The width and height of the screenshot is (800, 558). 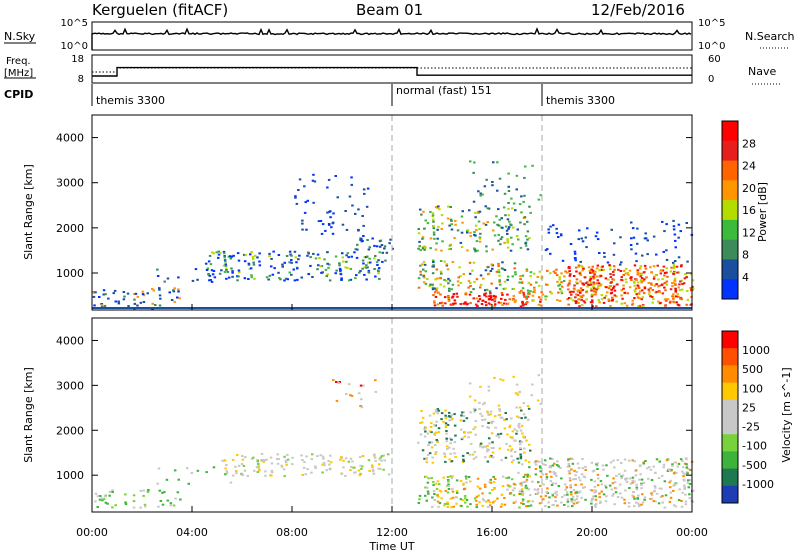 What do you see at coordinates (730, 210) in the screenshot?
I see `power-colorbar-frame` at bounding box center [730, 210].